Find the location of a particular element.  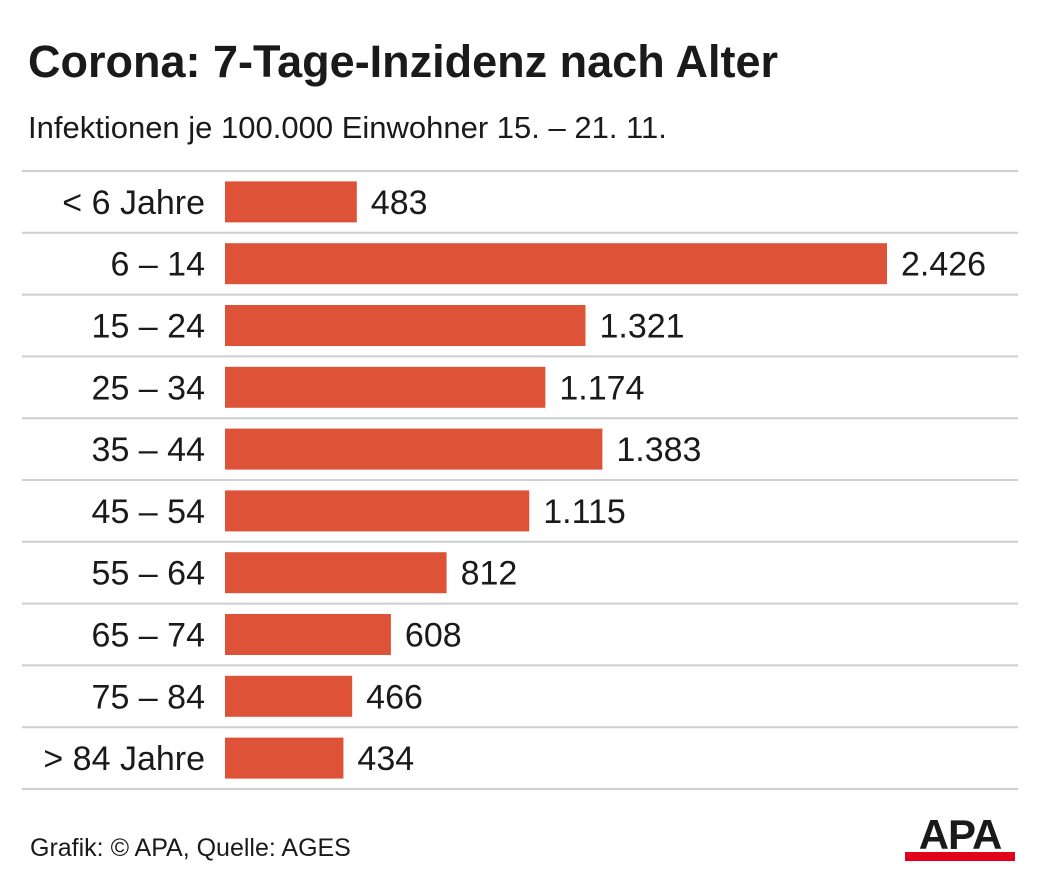

category-label: < 6 Jahre is located at coordinates (133, 203).